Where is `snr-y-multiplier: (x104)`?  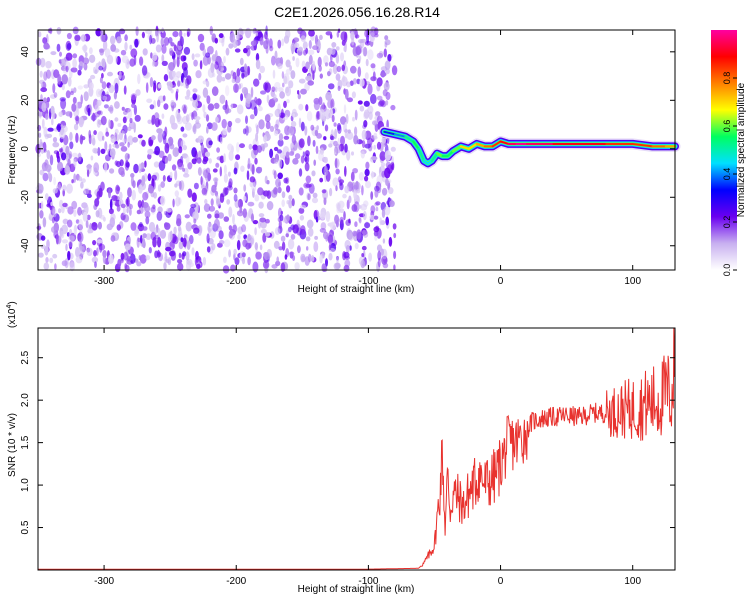
snr-y-multiplier: (x104) is located at coordinates (12, 314).